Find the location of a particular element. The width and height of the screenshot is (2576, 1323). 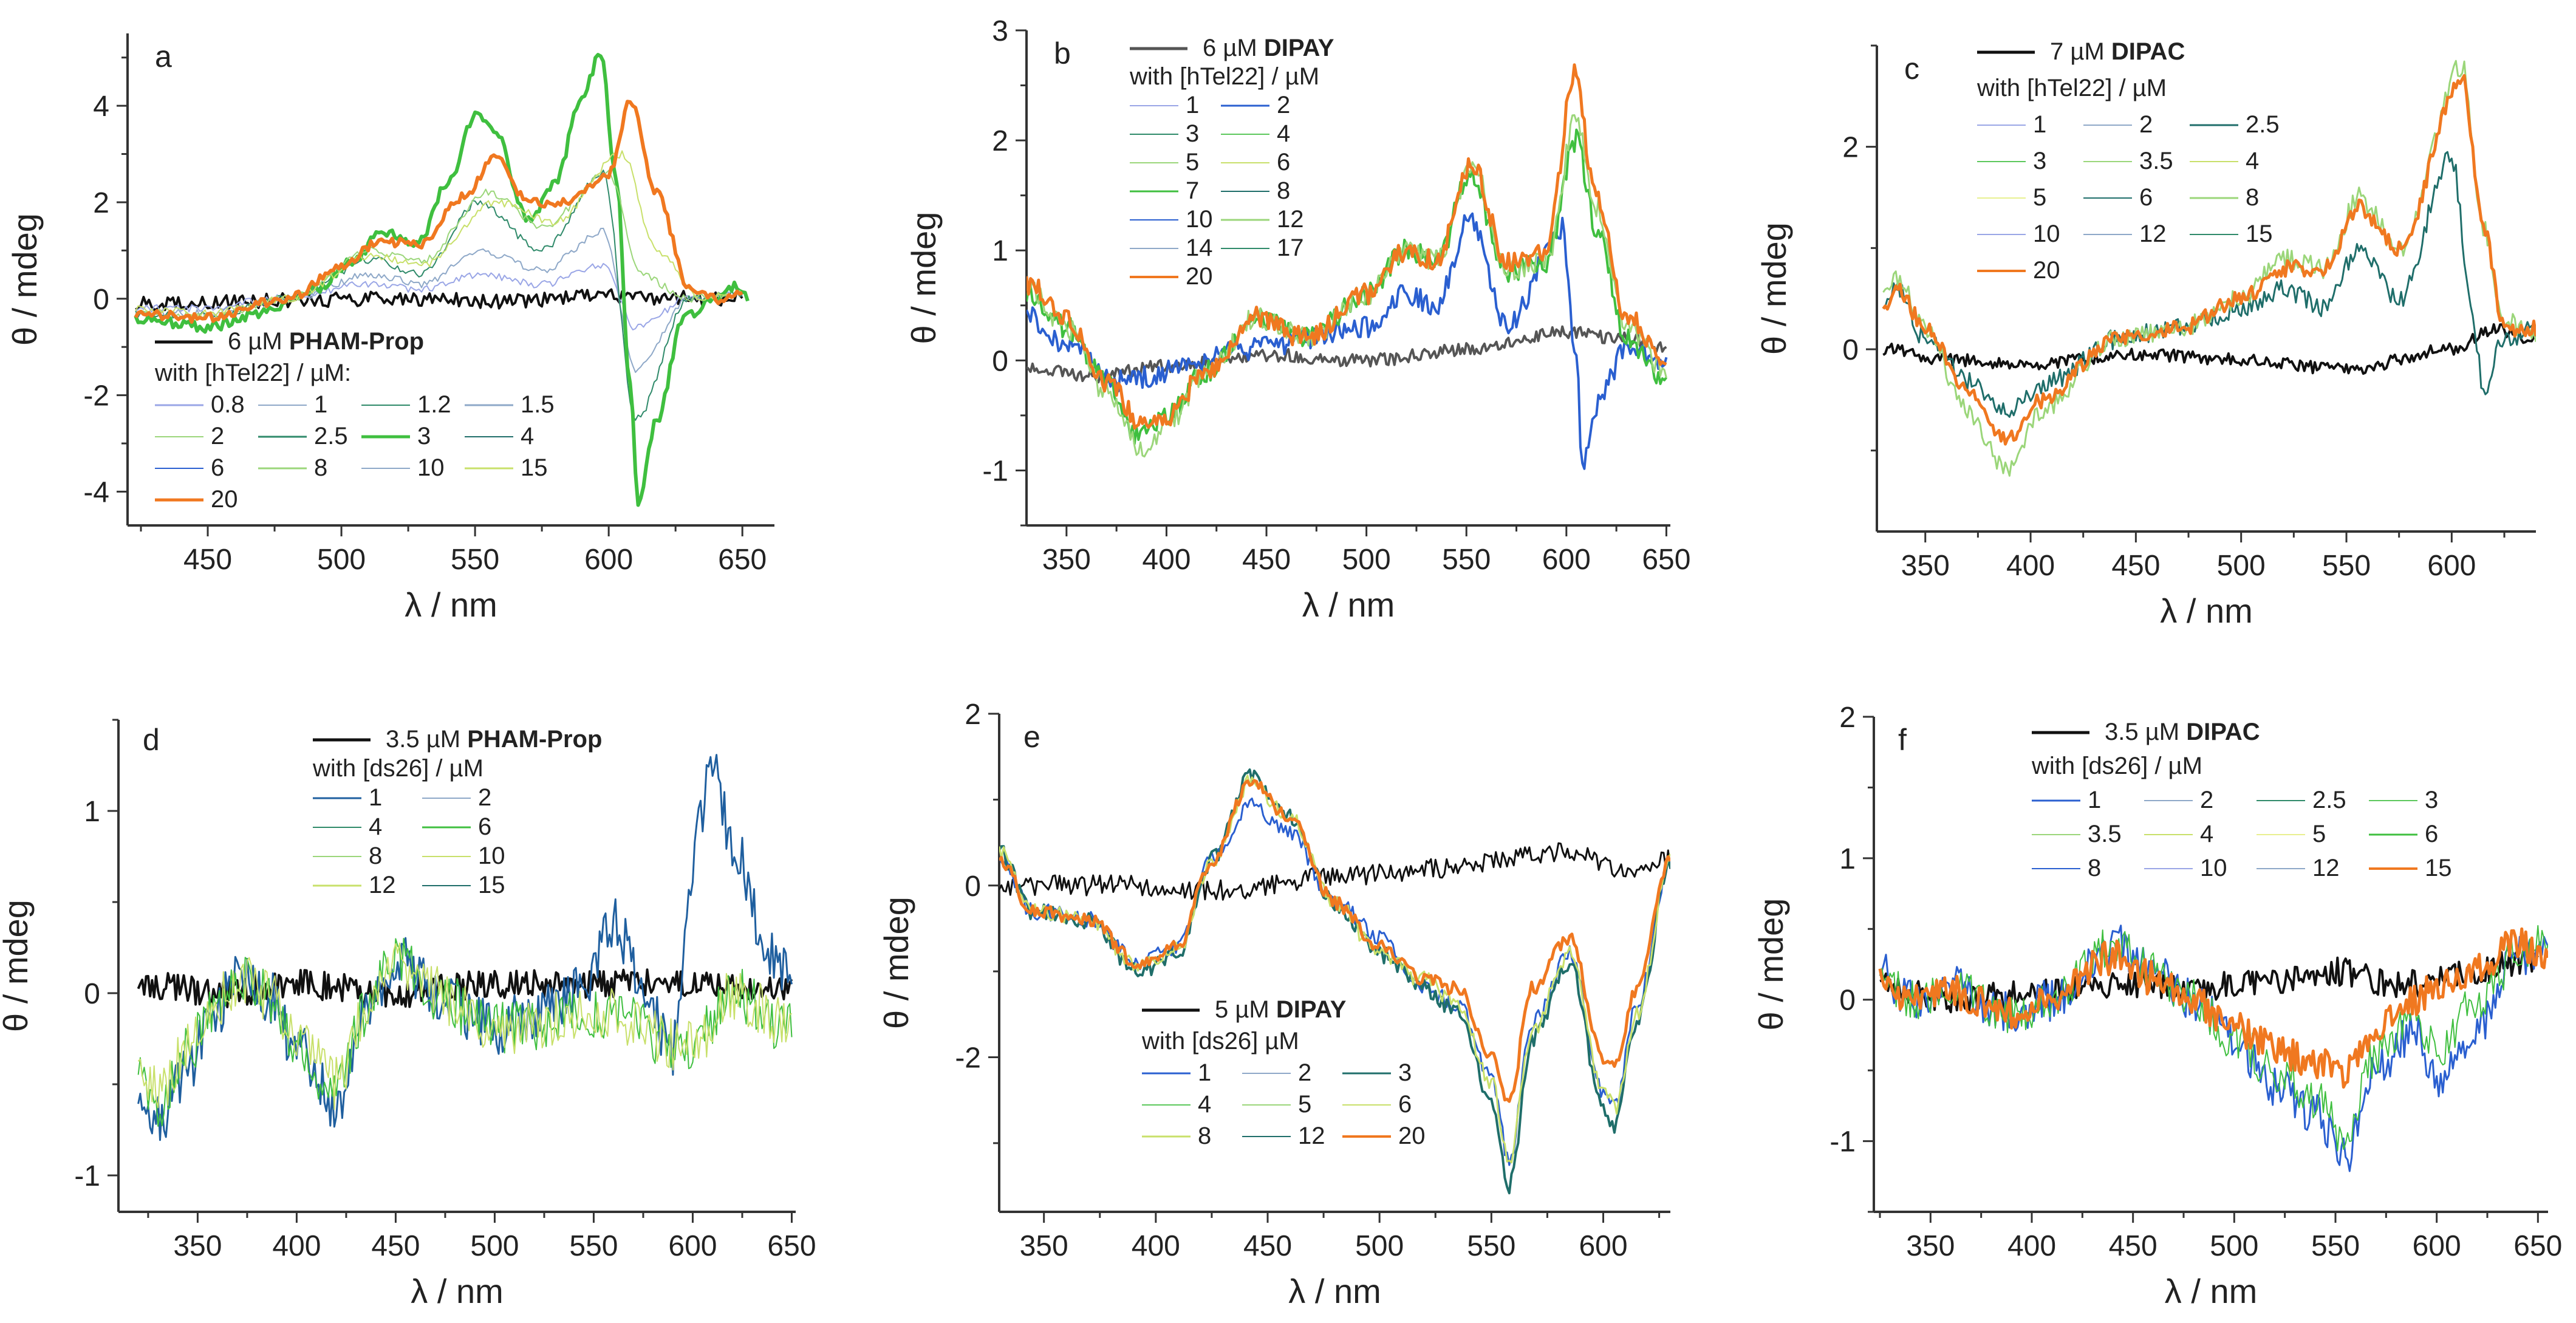

legend-entry-label: 5 is located at coordinates (1304, 1104).